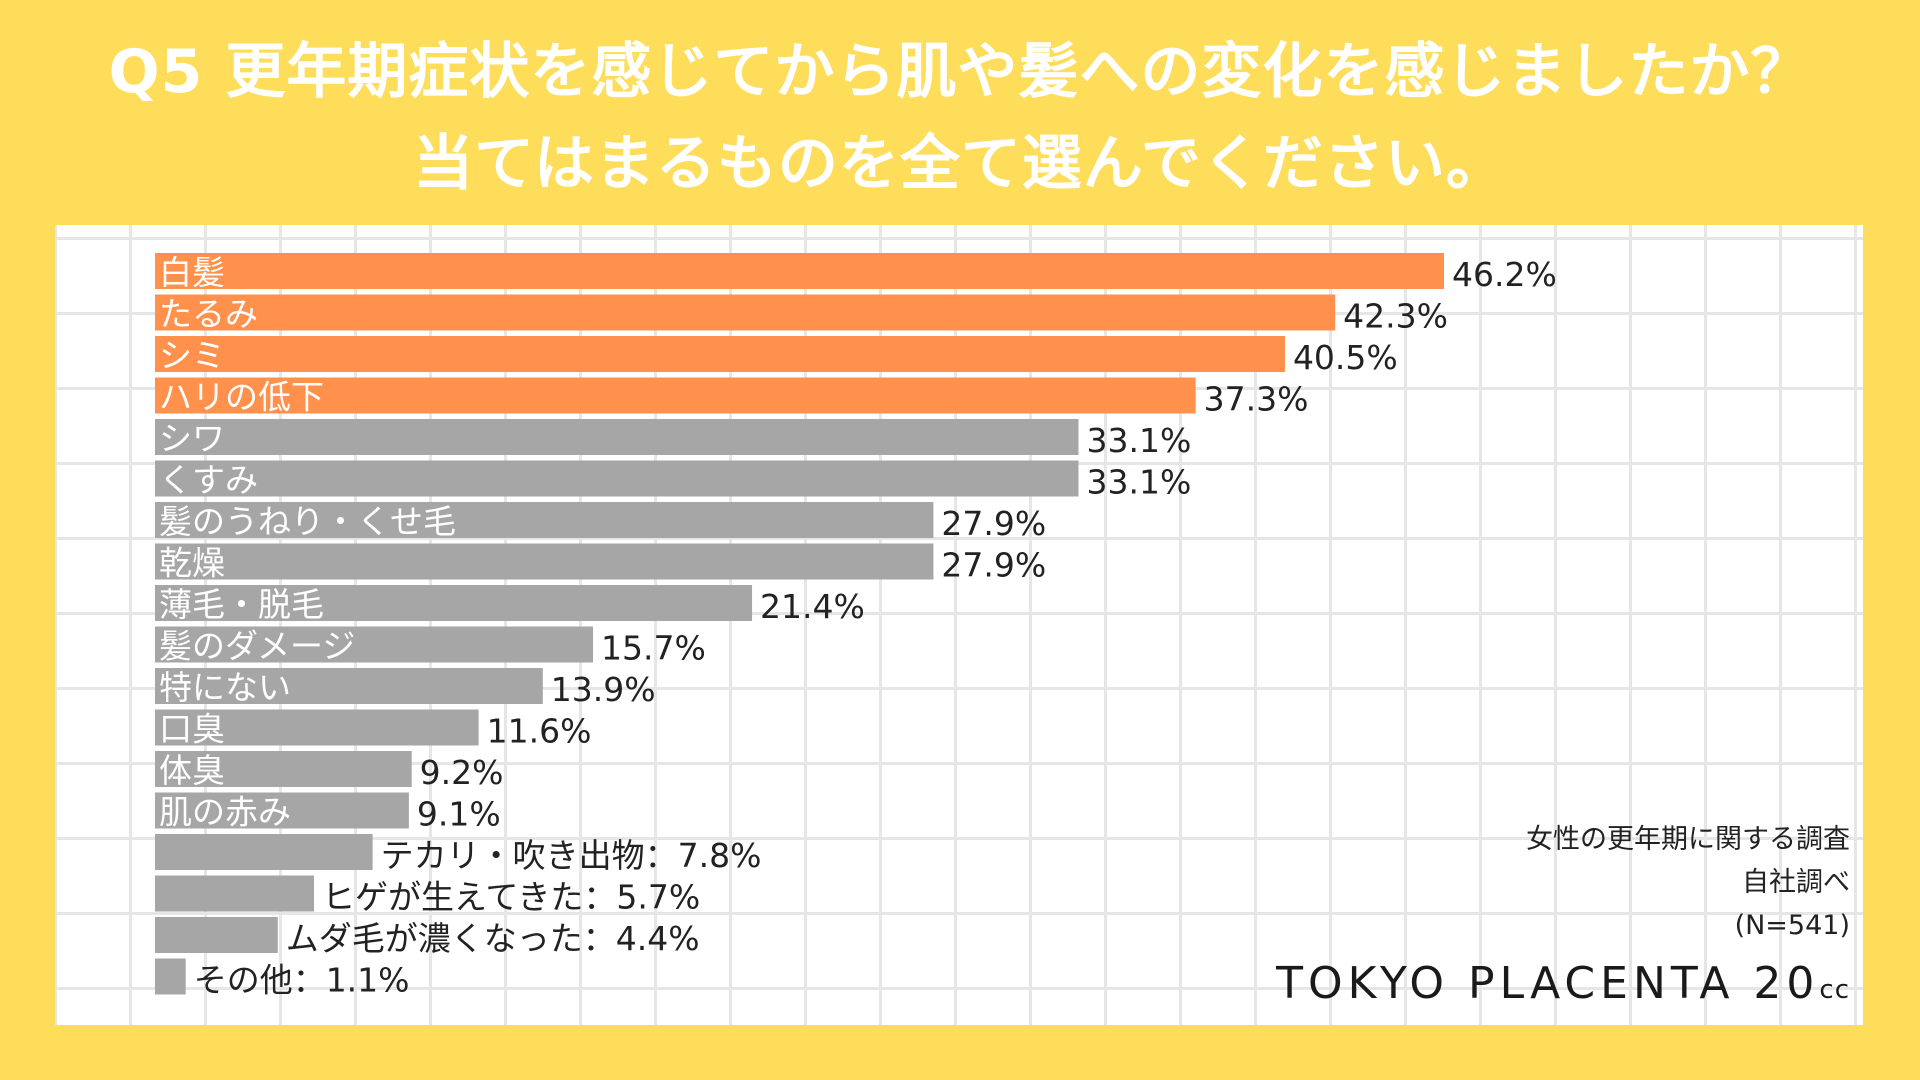 This screenshot has width=1920, height=1080. I want to click on bar-category-label: 肌の赤み, so click(225, 812).